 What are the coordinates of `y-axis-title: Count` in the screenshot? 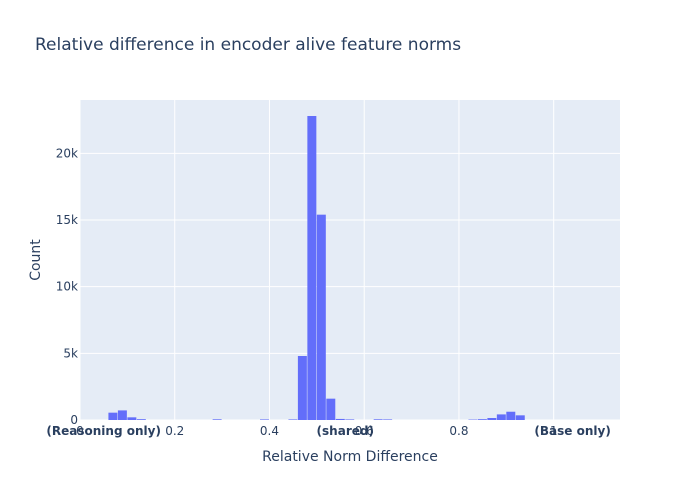 It's located at (36, 260).